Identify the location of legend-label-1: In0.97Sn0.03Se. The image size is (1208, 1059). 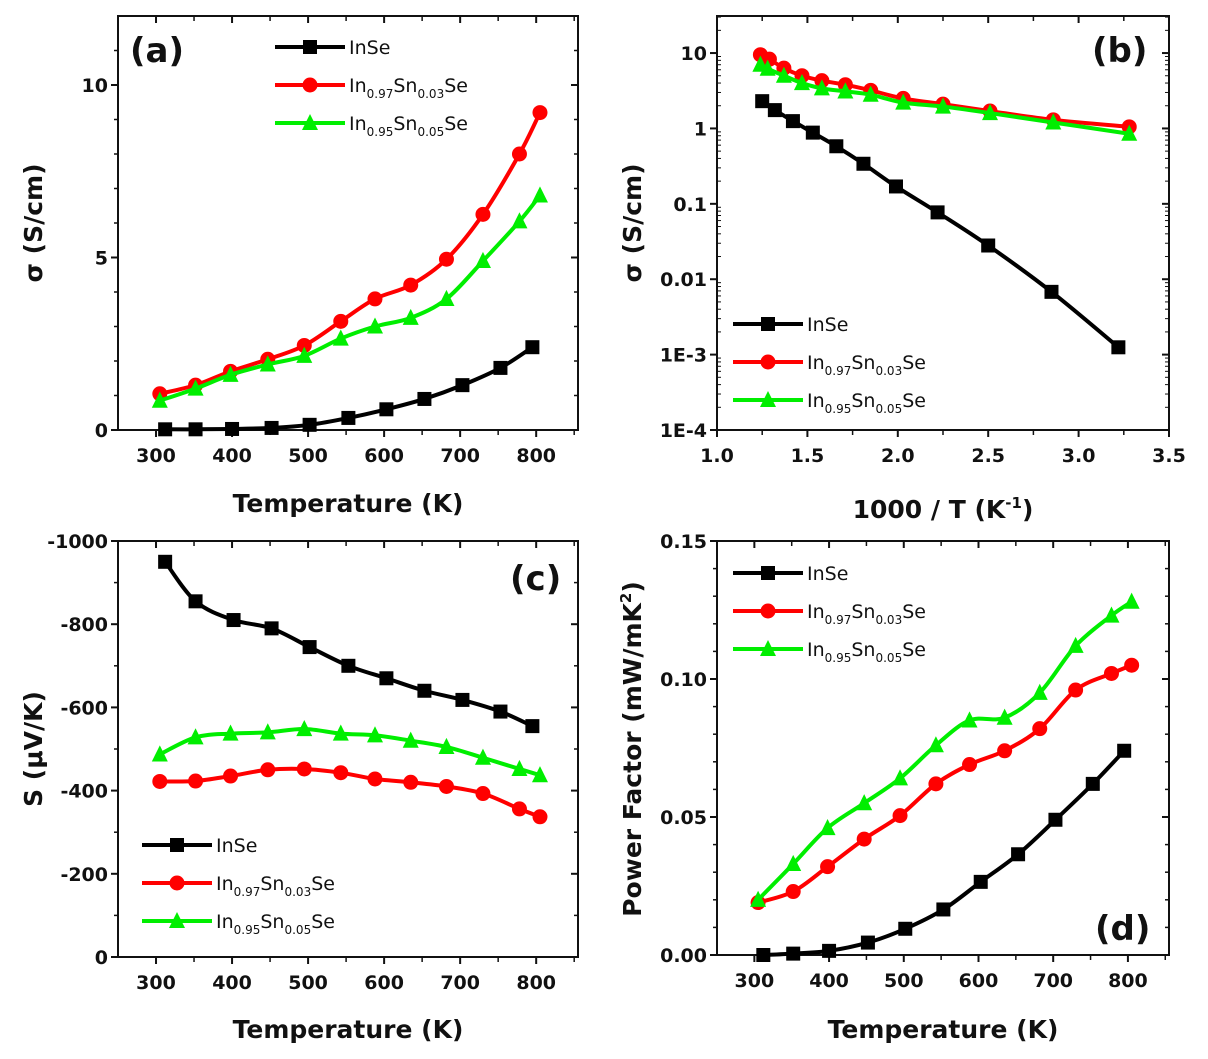
(866, 365).